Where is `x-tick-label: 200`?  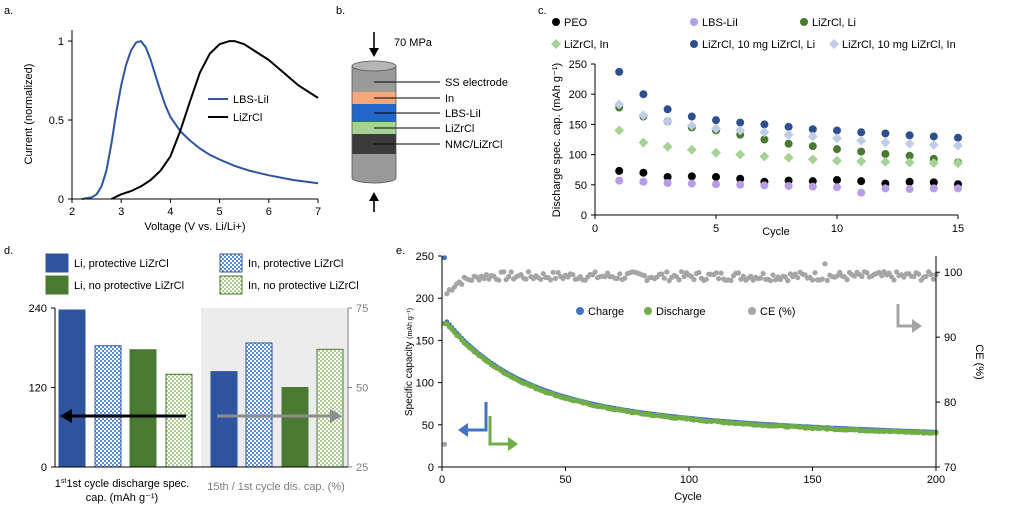
x-tick-label: 200 is located at coordinates (936, 480).